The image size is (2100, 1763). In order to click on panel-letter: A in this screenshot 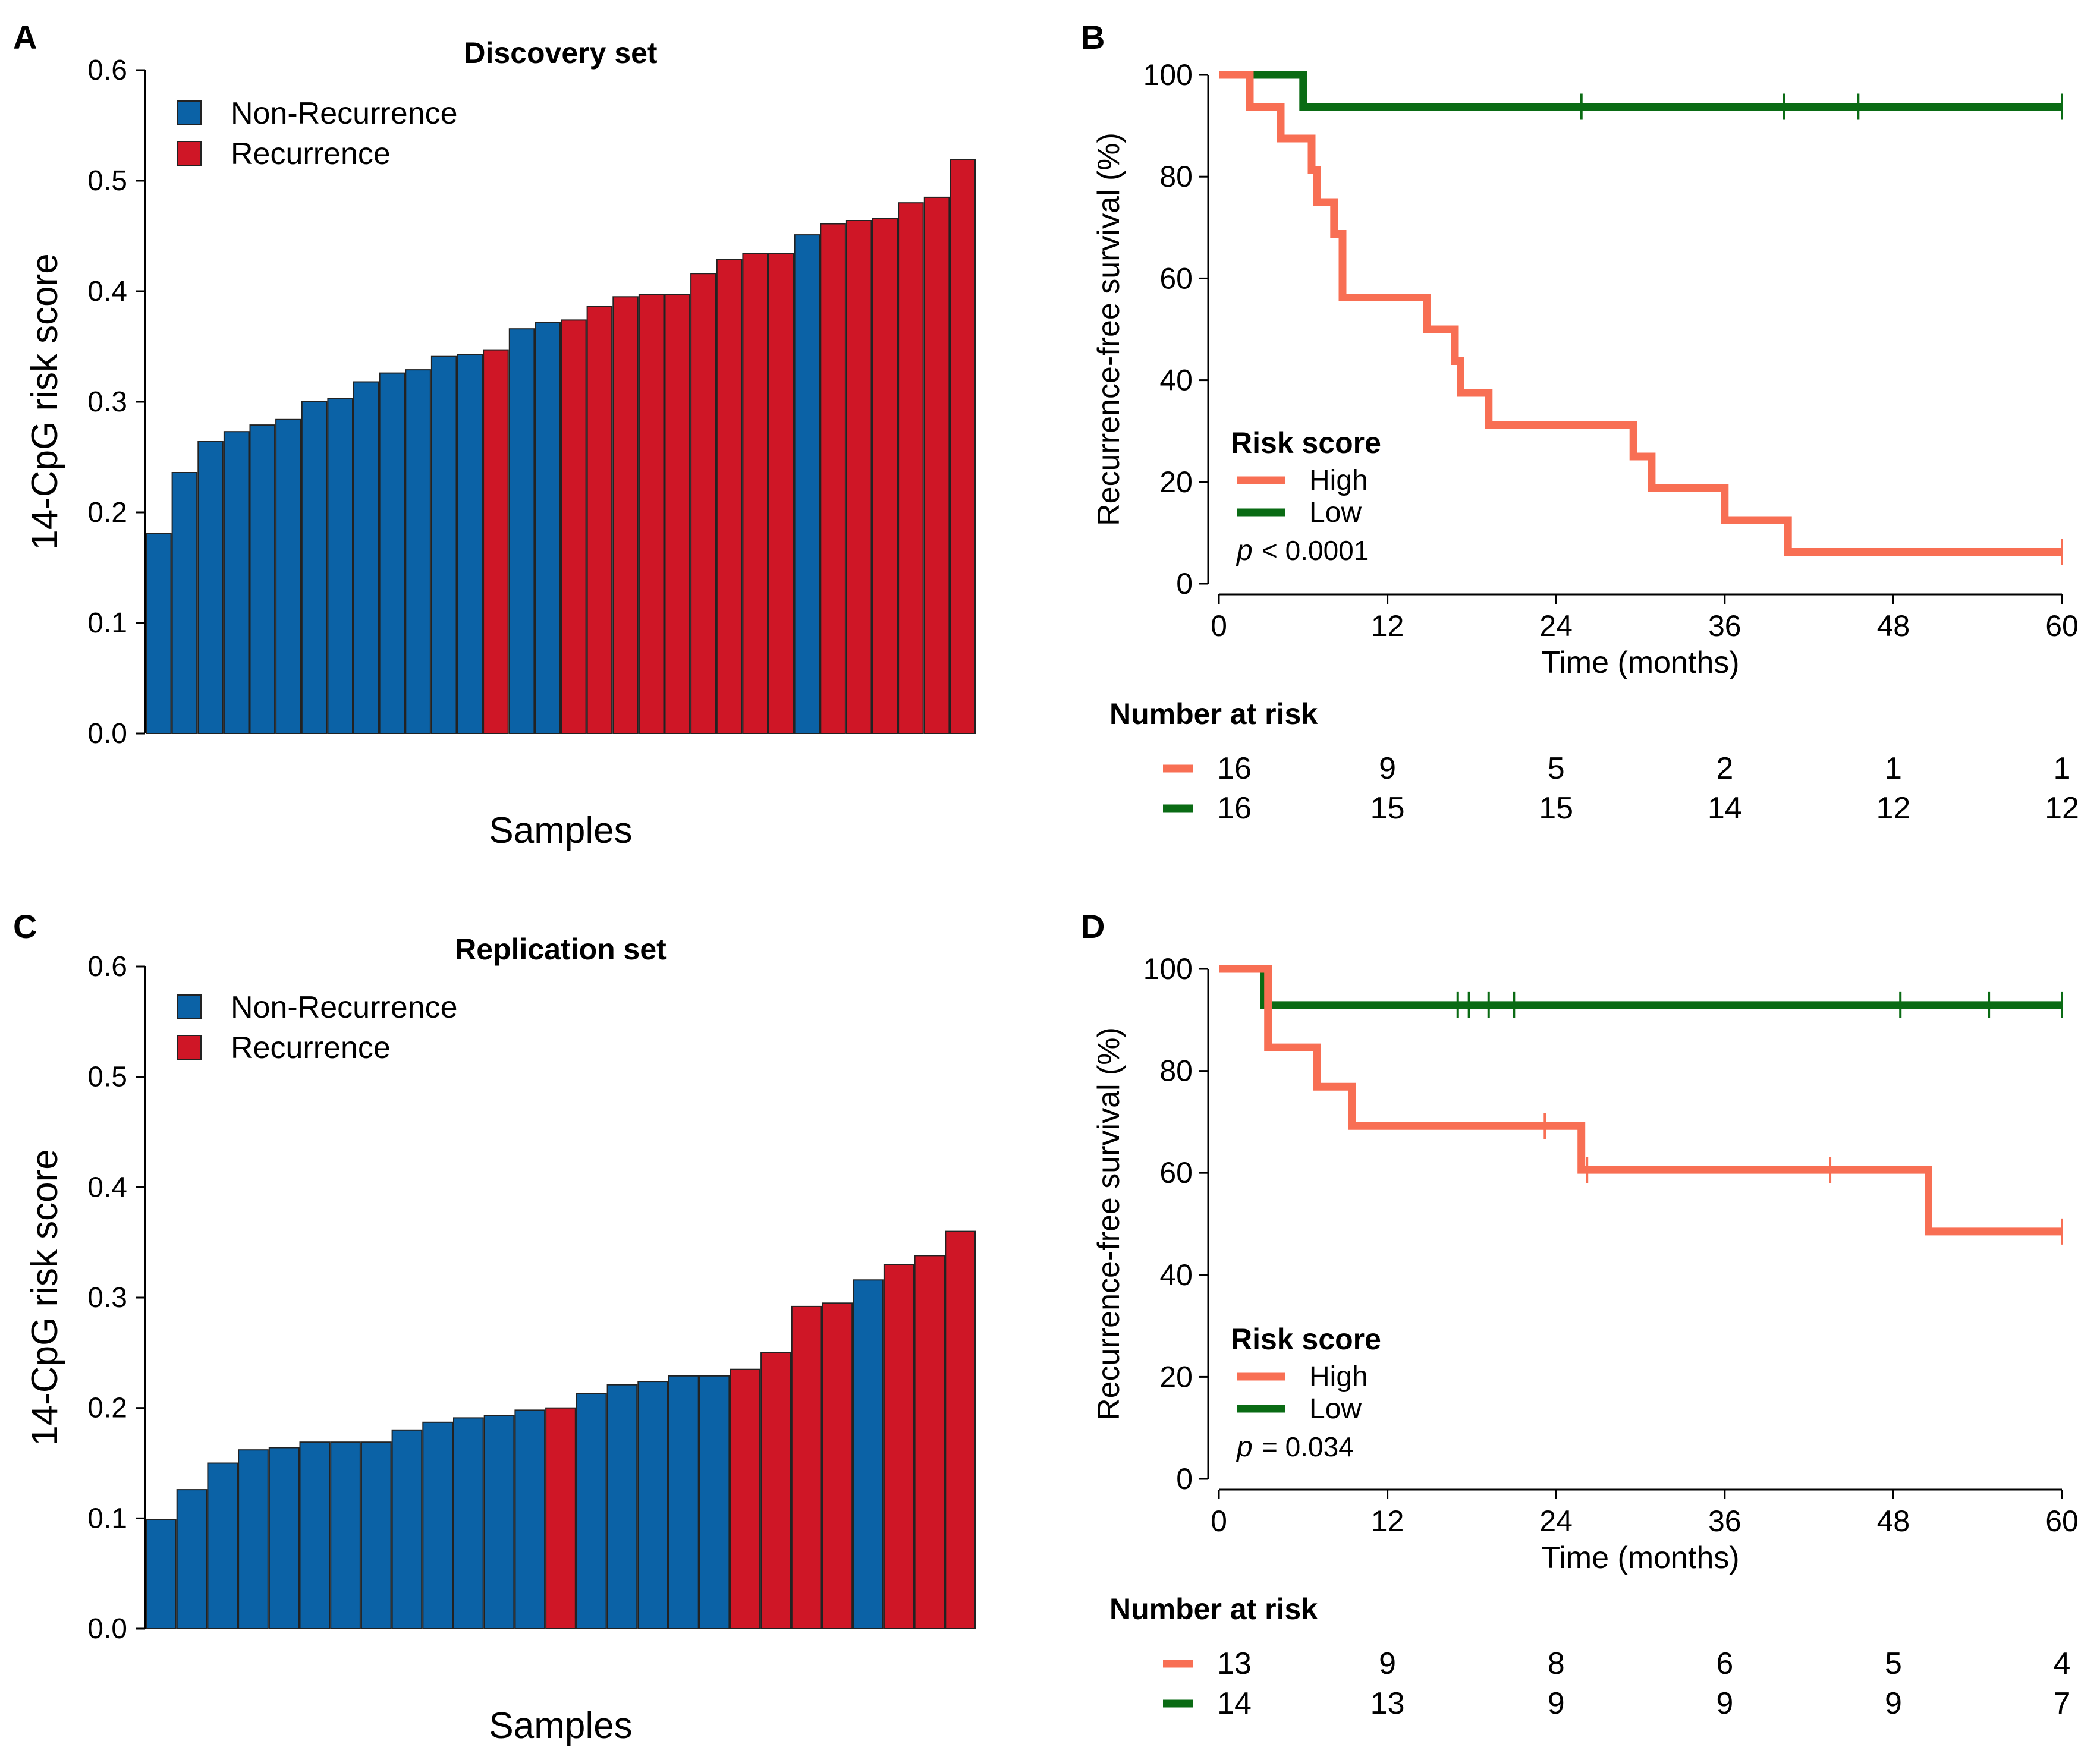, I will do `click(25, 37)`.